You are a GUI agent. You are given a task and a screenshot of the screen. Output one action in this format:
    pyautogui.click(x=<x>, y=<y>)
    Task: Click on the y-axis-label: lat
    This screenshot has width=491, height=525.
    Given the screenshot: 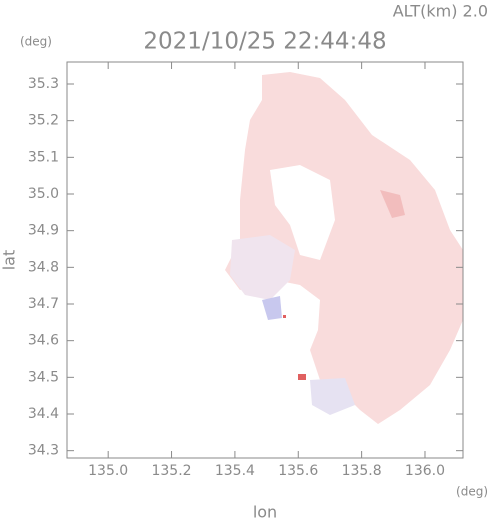 What is the action you would take?
    pyautogui.click(x=9, y=260)
    